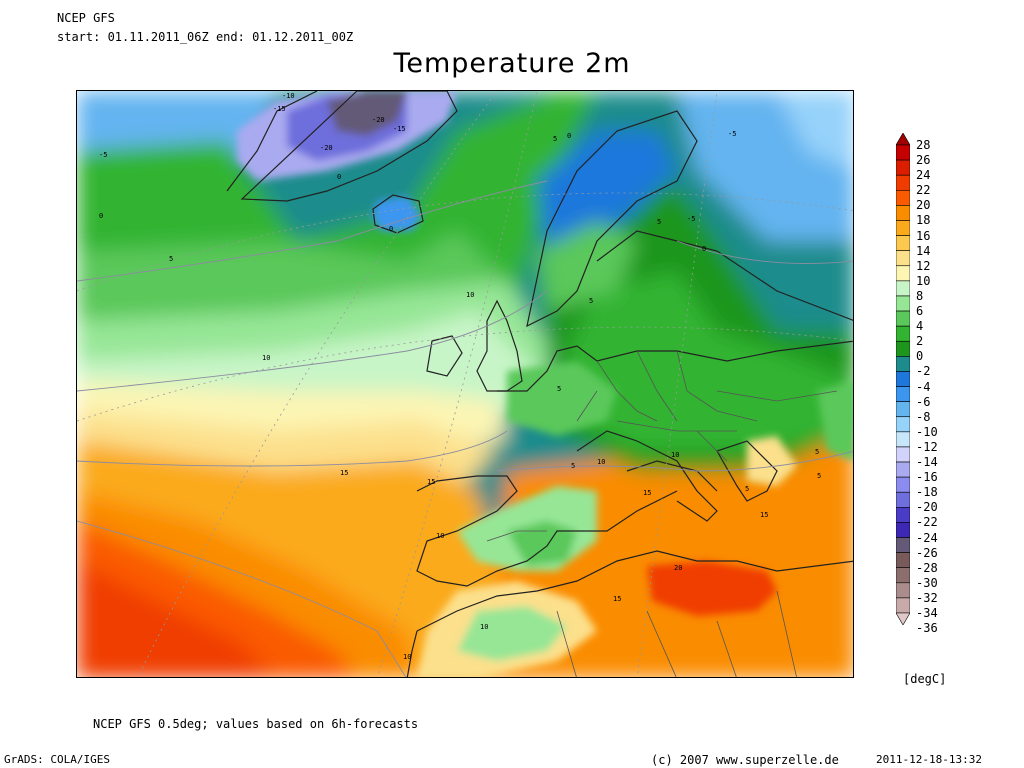 The height and width of the screenshot is (768, 1024). I want to click on colorbar-tick-label: -26, so click(927, 552).